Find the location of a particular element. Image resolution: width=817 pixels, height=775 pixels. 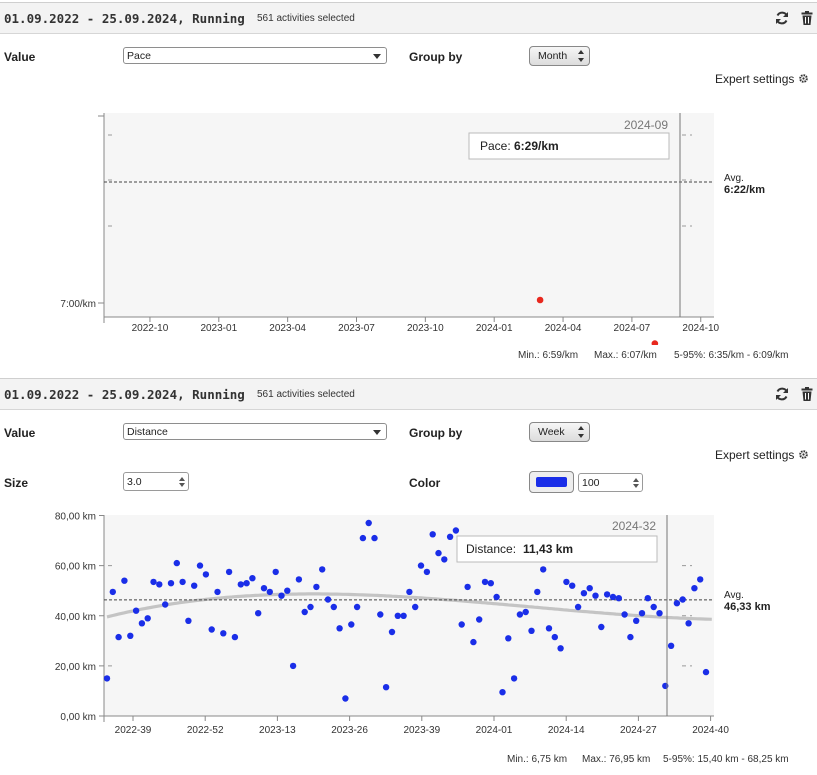

opacity-input: 100 is located at coordinates (610, 482).